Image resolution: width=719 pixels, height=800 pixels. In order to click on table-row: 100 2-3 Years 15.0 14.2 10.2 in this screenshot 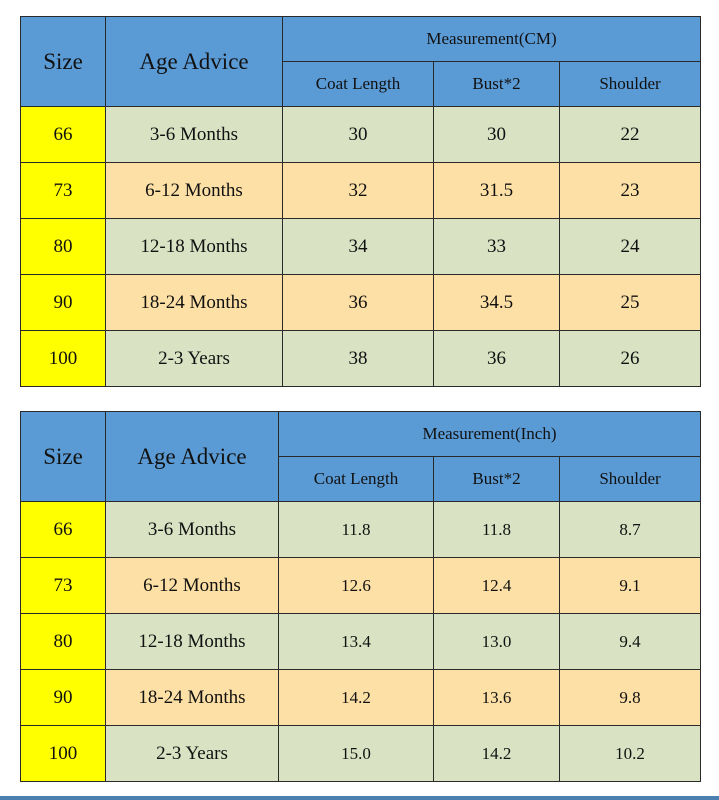, I will do `click(361, 753)`.